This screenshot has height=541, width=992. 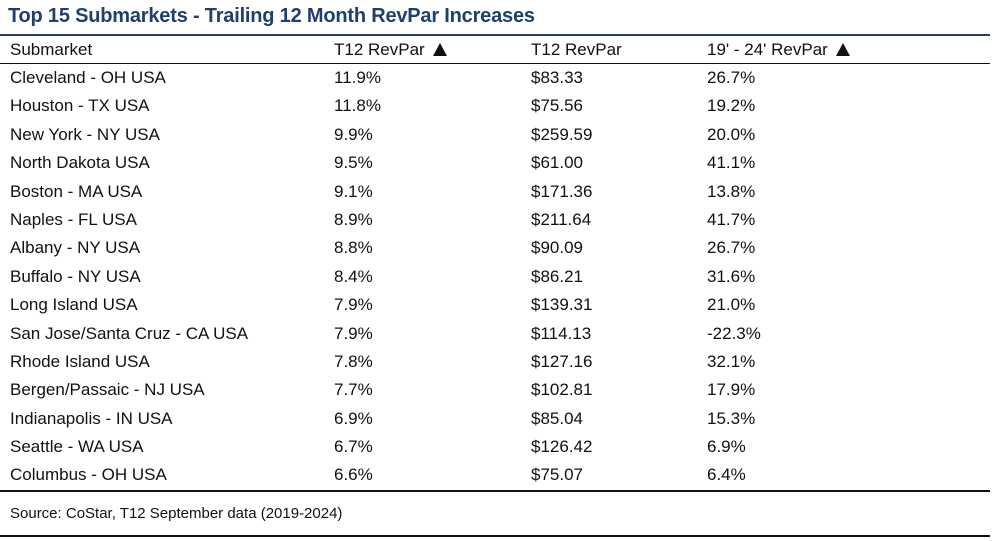 I want to click on value-cell: 21.0%, so click(x=731, y=305).